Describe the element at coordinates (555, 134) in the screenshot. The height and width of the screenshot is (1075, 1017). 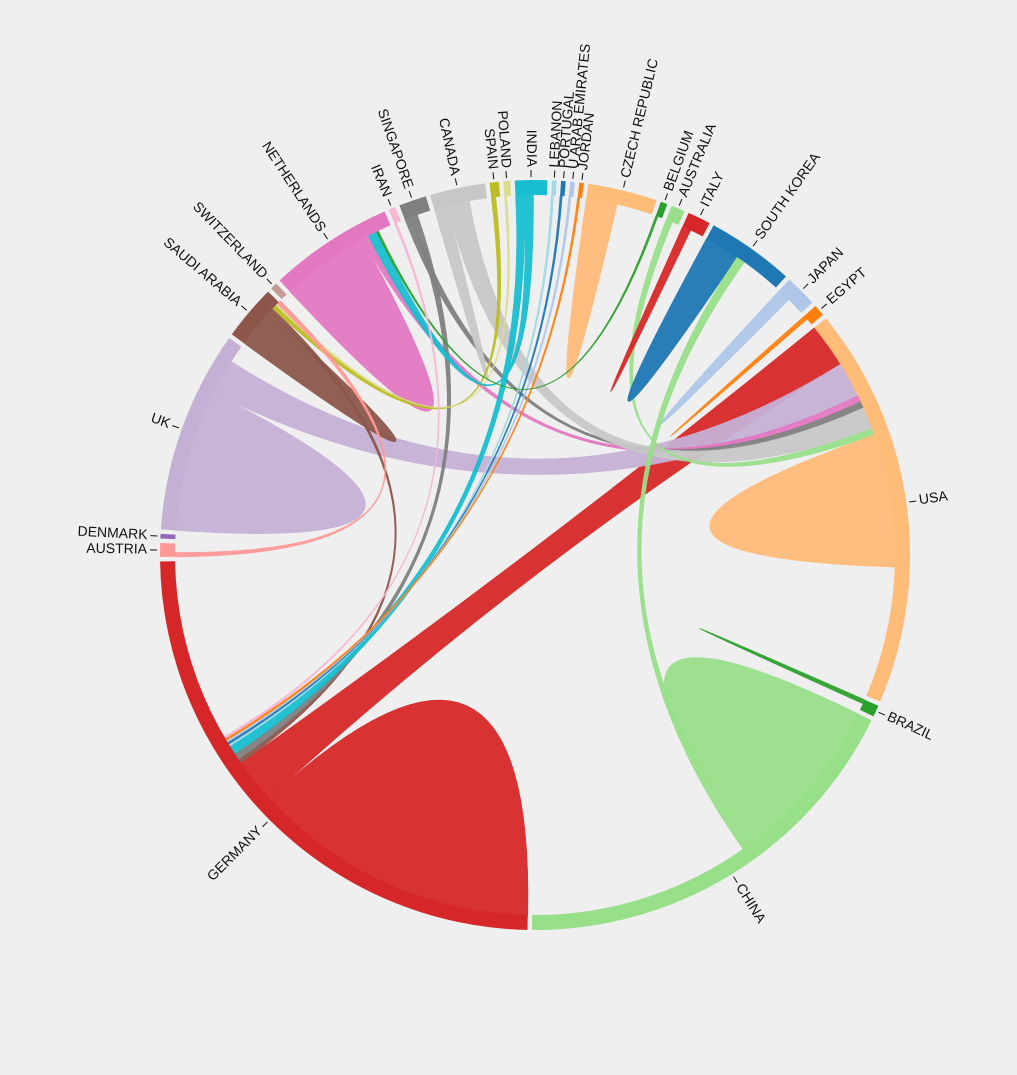
I see `group-label-lebanon: LEBANON` at that location.